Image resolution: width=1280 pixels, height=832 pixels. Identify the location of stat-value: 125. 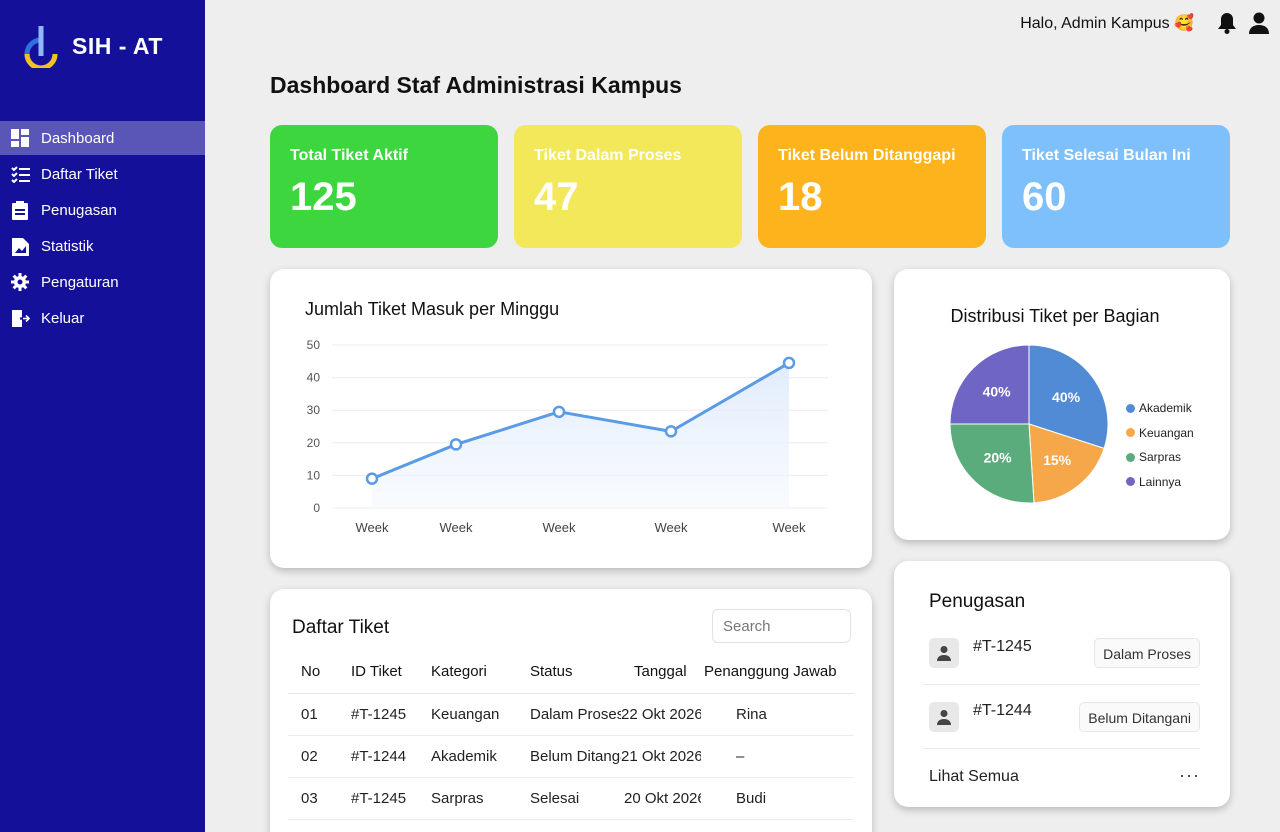
(323, 197).